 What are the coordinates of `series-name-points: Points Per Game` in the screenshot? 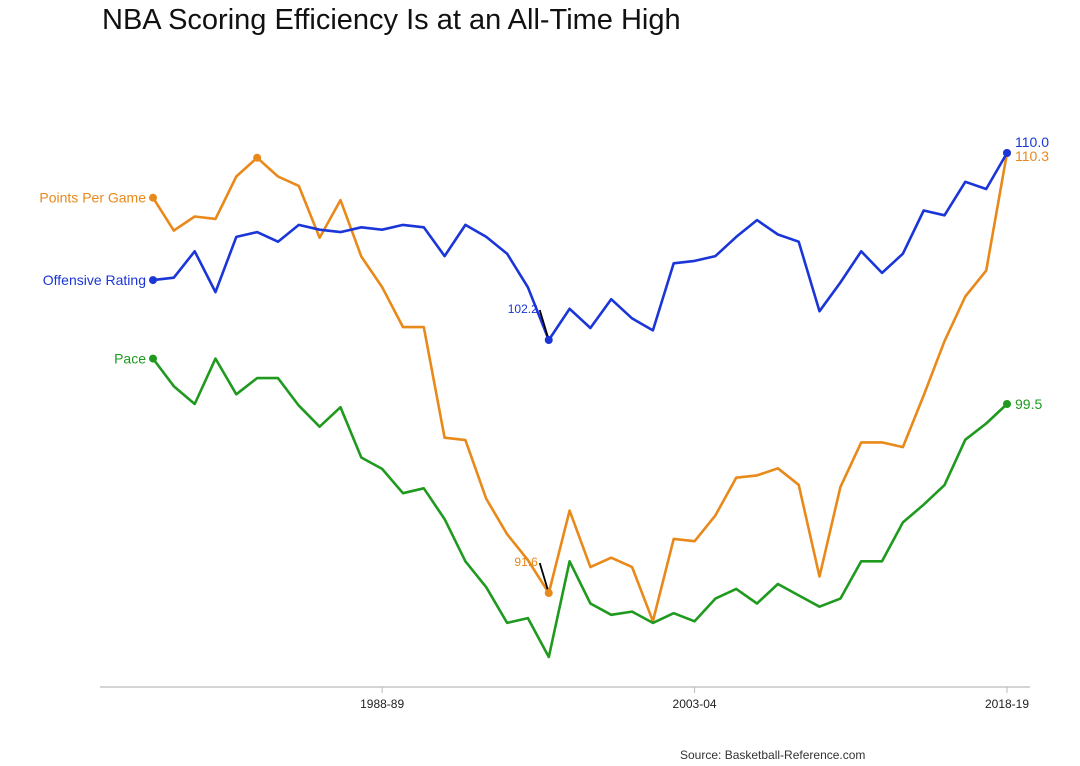 It's located at (92, 198).